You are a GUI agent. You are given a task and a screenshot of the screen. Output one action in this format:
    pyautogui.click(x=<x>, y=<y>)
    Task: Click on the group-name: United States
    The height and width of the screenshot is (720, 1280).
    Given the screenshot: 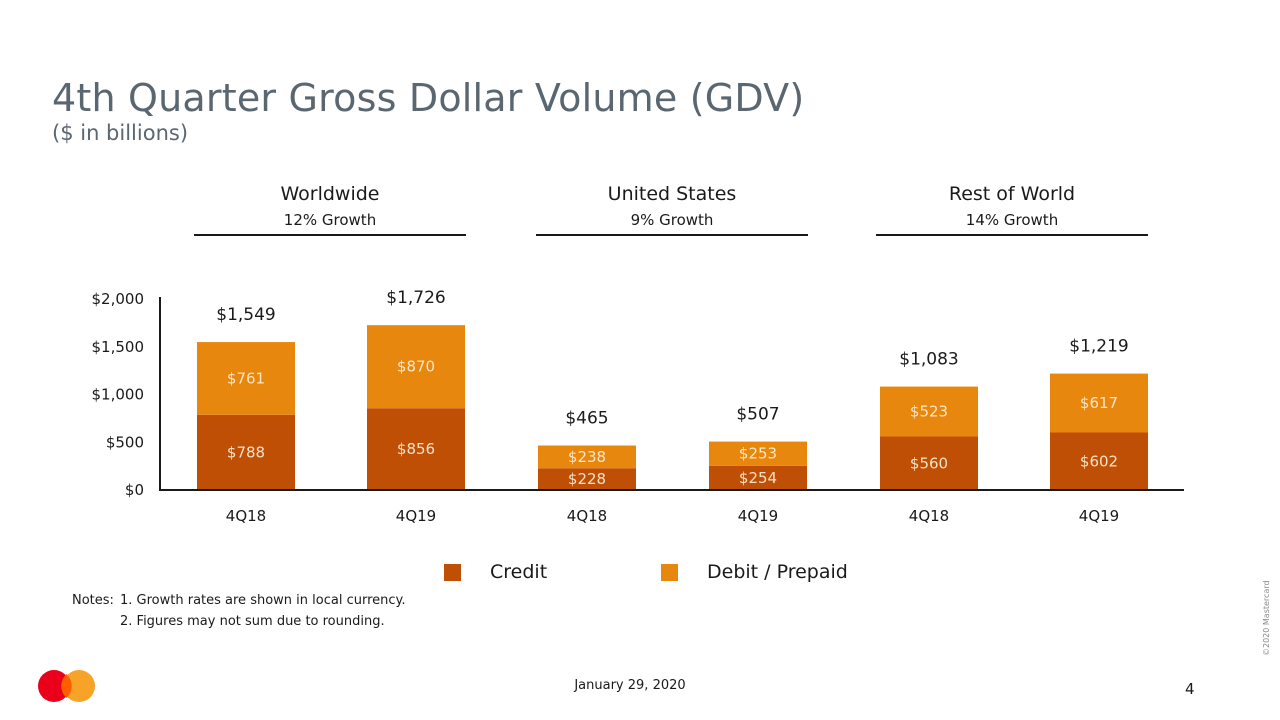 What is the action you would take?
    pyautogui.click(x=672, y=194)
    